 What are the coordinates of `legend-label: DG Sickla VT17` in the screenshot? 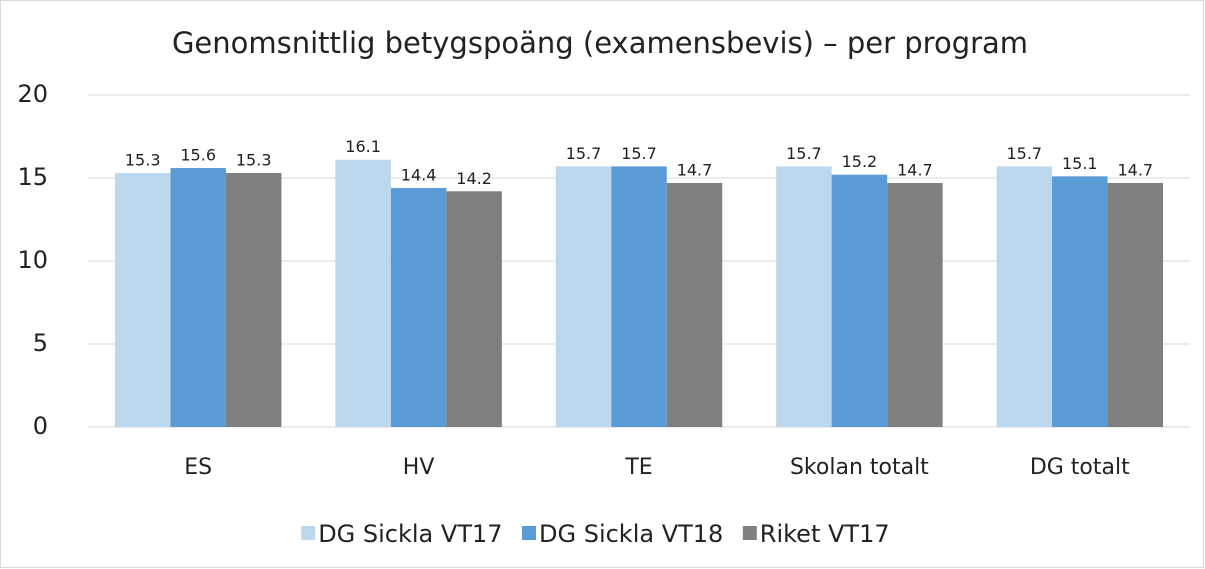 It's located at (410, 534).